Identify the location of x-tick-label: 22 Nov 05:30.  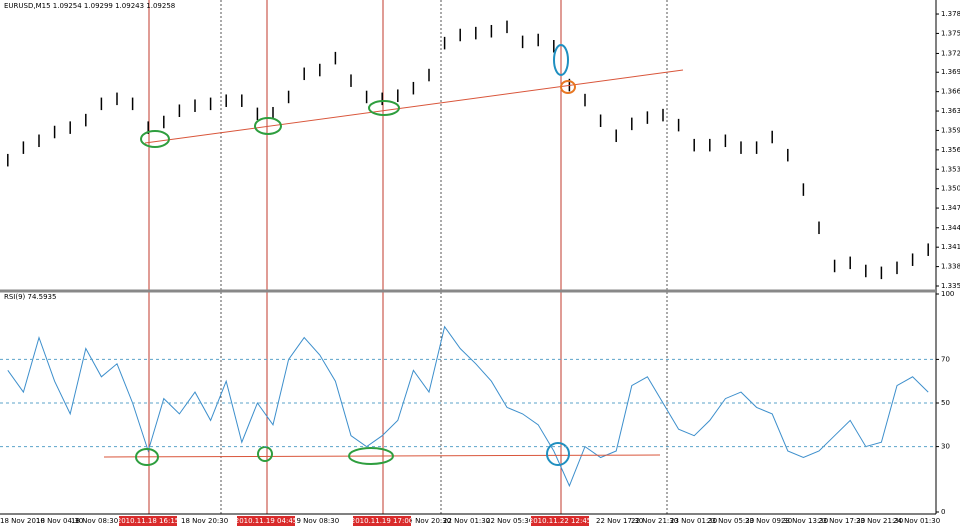
(509, 521).